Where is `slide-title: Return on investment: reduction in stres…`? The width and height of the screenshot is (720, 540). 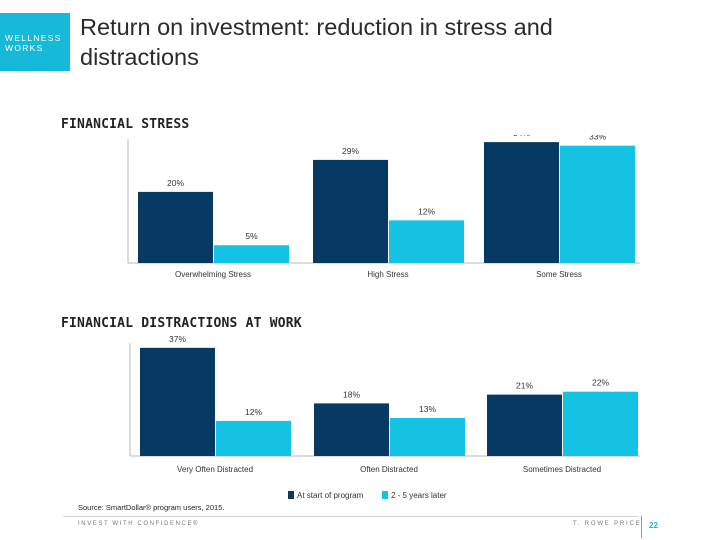
slide-title: Return on investment: reduction in stres… is located at coordinates (316, 42).